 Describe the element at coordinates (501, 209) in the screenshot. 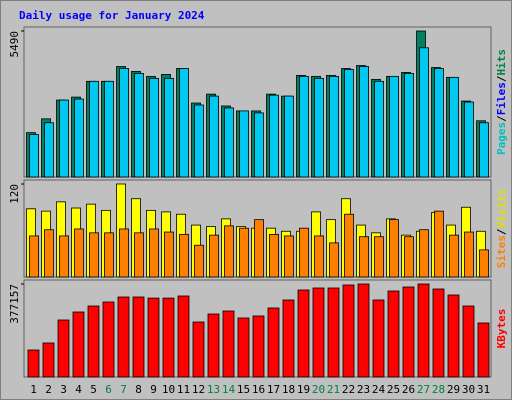

I see `legend-item: Visits` at that location.